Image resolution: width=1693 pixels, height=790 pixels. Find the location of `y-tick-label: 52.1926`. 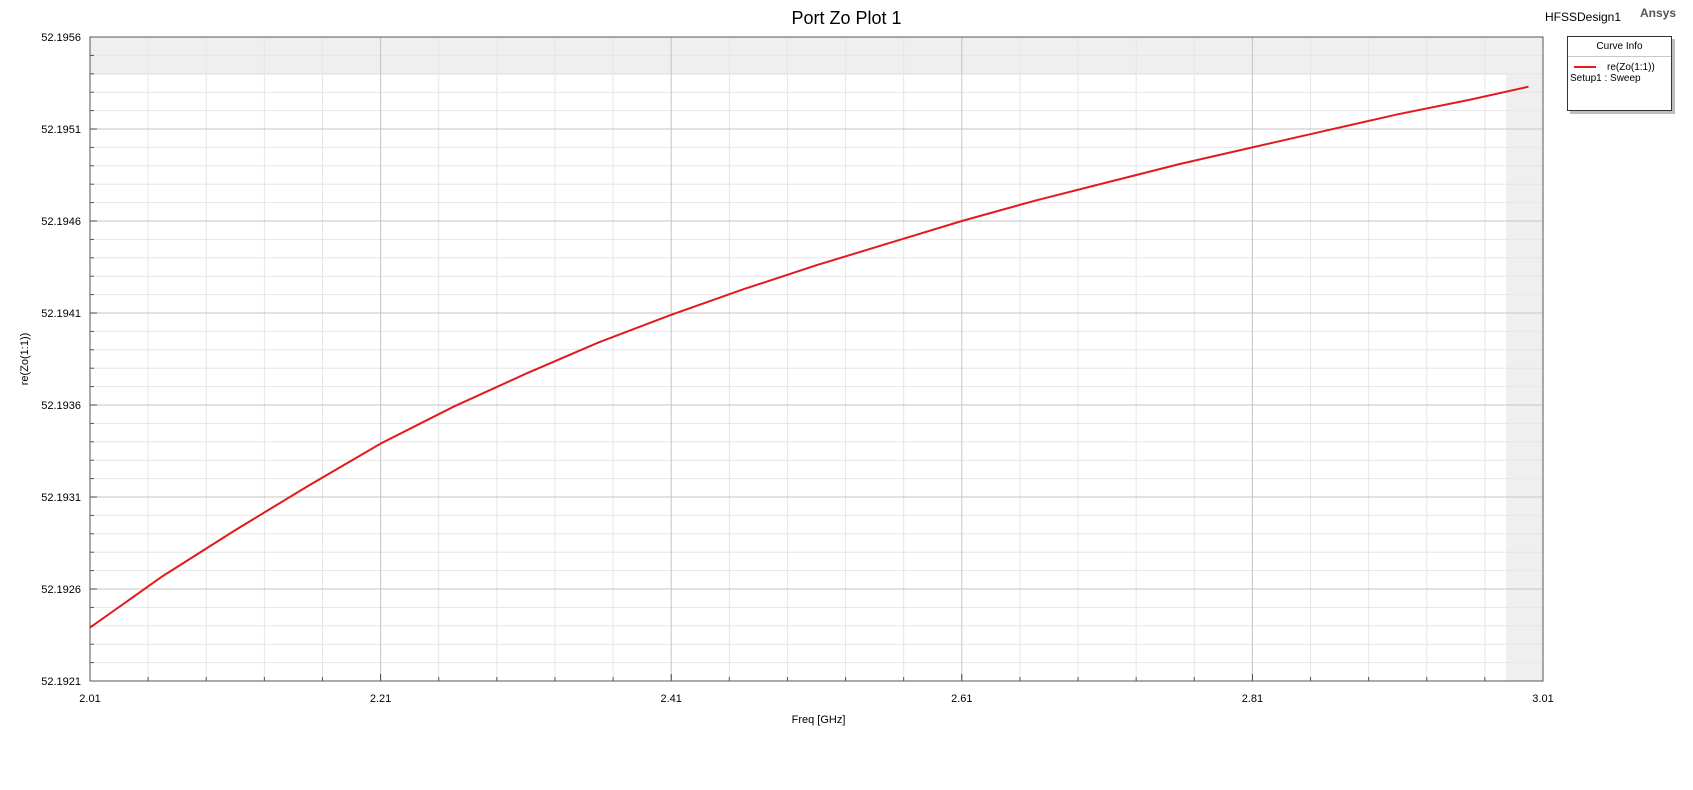

y-tick-label: 52.1926 is located at coordinates (61, 590).